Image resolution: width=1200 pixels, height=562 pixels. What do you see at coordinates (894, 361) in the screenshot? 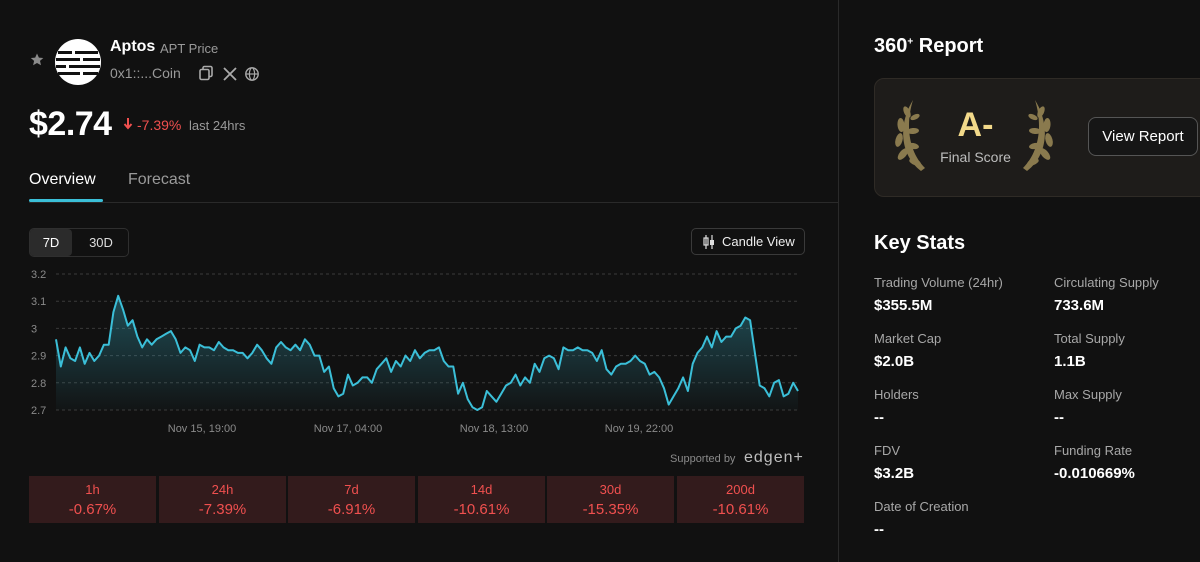
I see `key-stat-value: $2.0B` at bounding box center [894, 361].